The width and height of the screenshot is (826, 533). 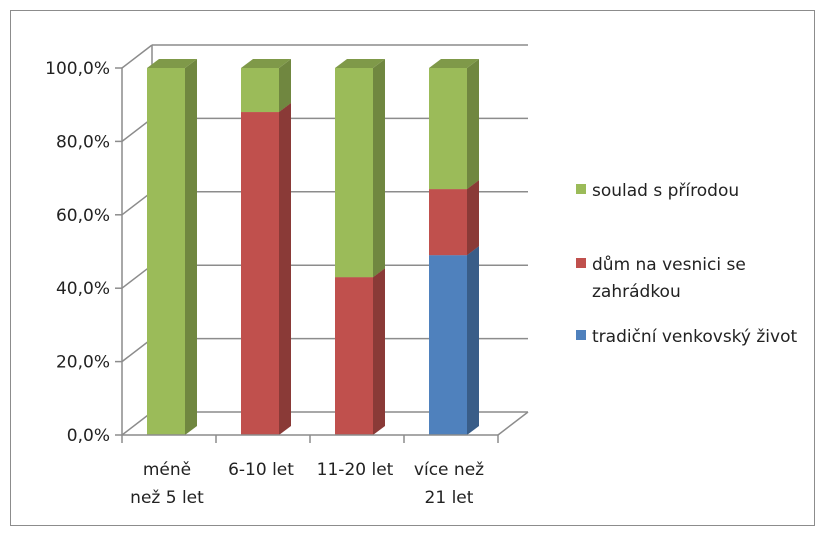 I want to click on y-tick-label: 0,0%, so click(x=88, y=436).